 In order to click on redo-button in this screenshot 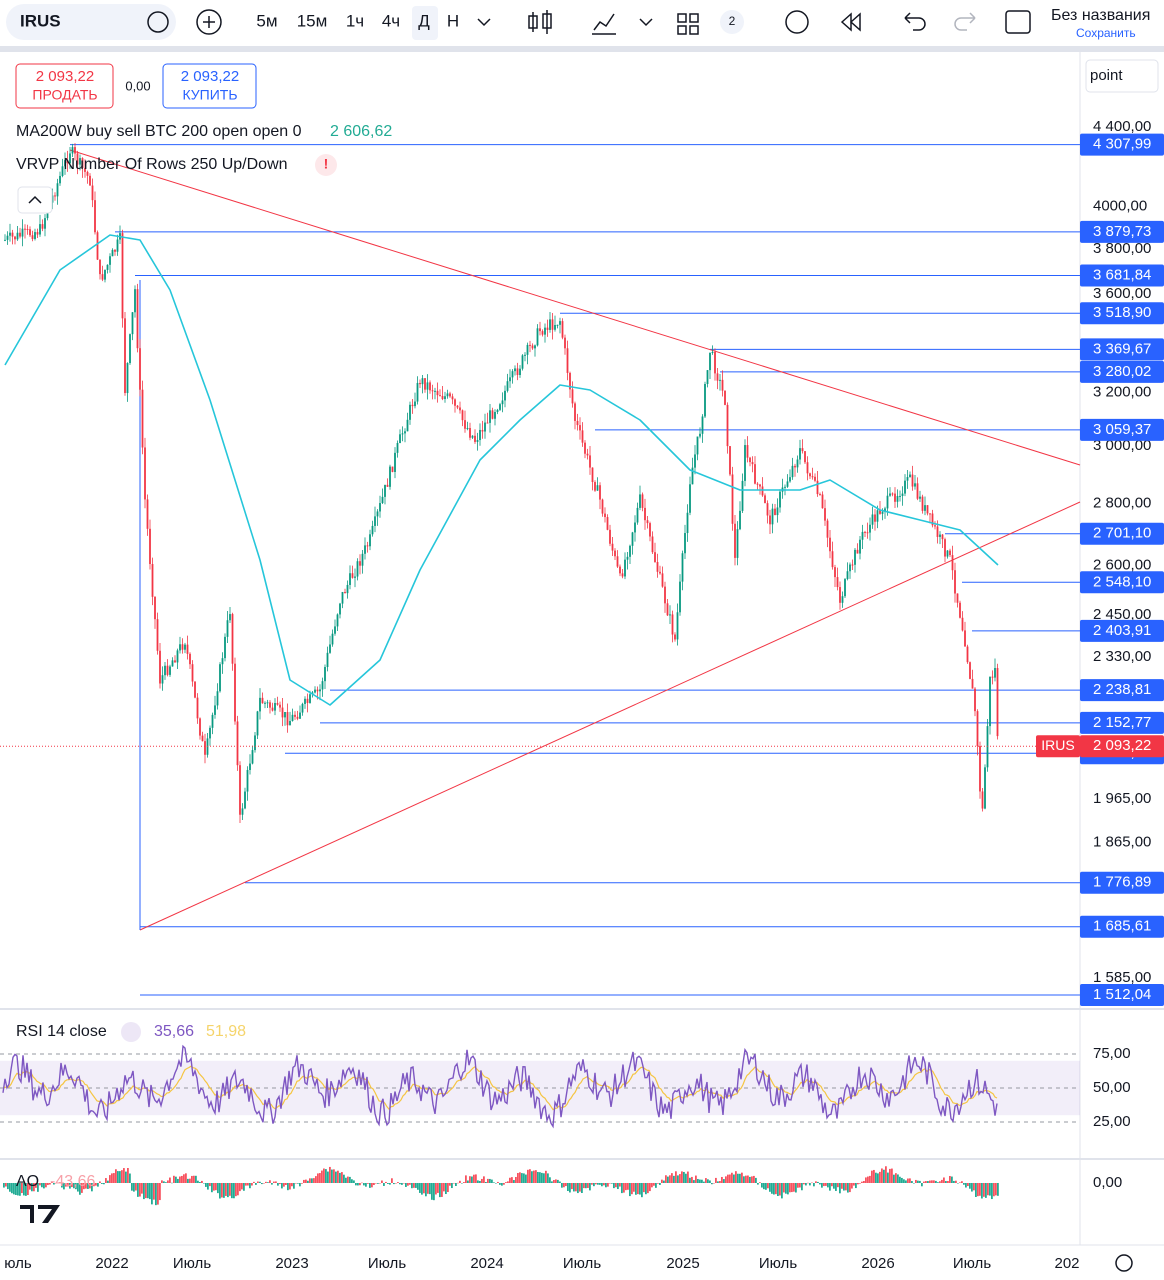, I will do `click(965, 21)`.